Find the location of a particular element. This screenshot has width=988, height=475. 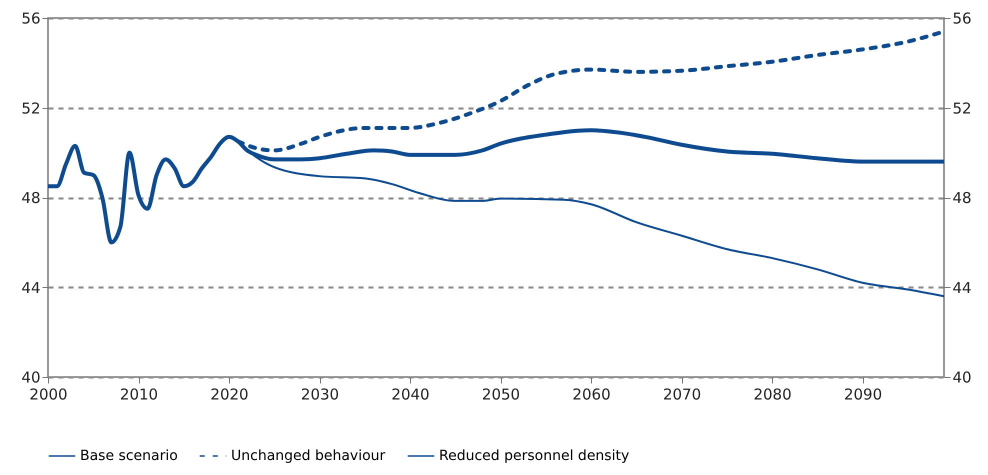

y2-tick-label: 44 is located at coordinates (962, 287).